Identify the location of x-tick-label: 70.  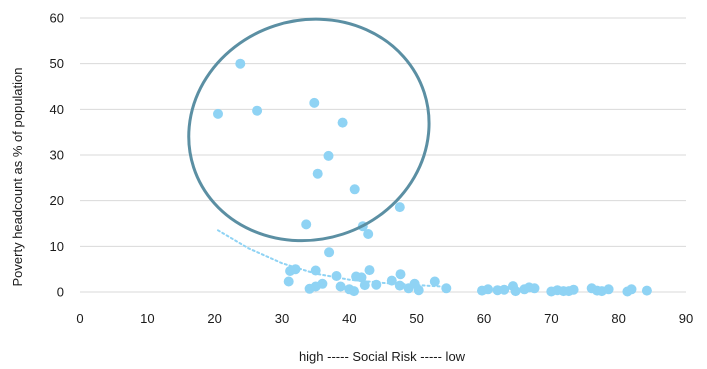
(551, 318).